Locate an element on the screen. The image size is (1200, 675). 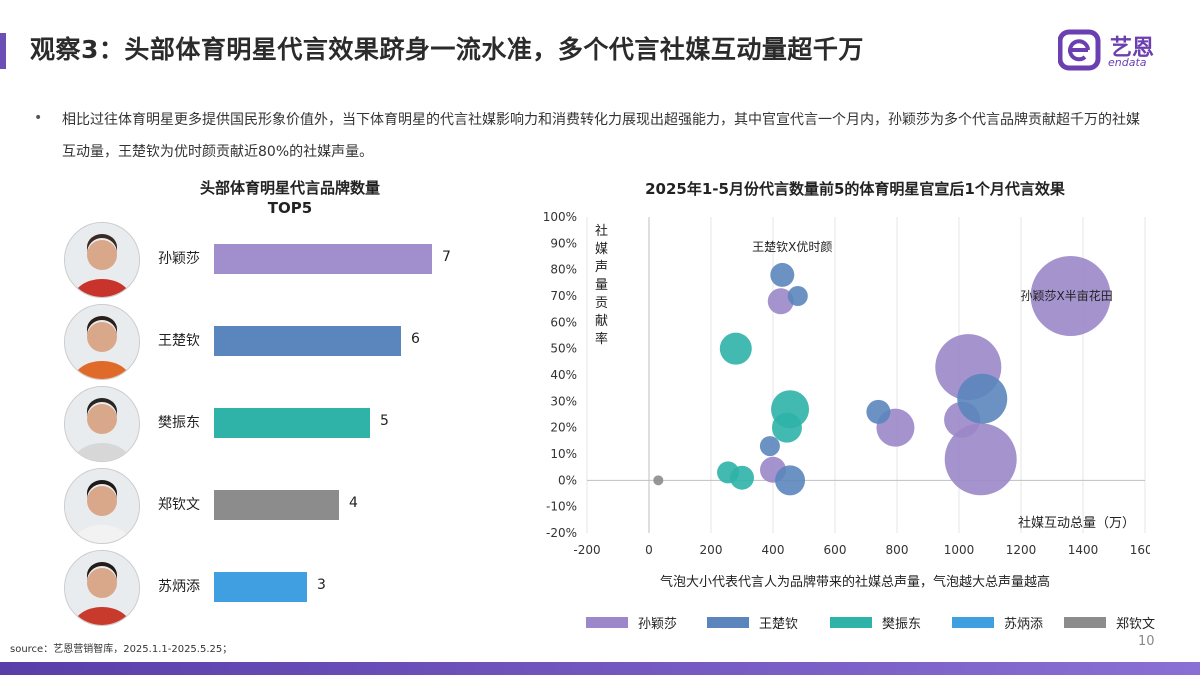
y-axis-label-char: 社 is located at coordinates (601, 231).